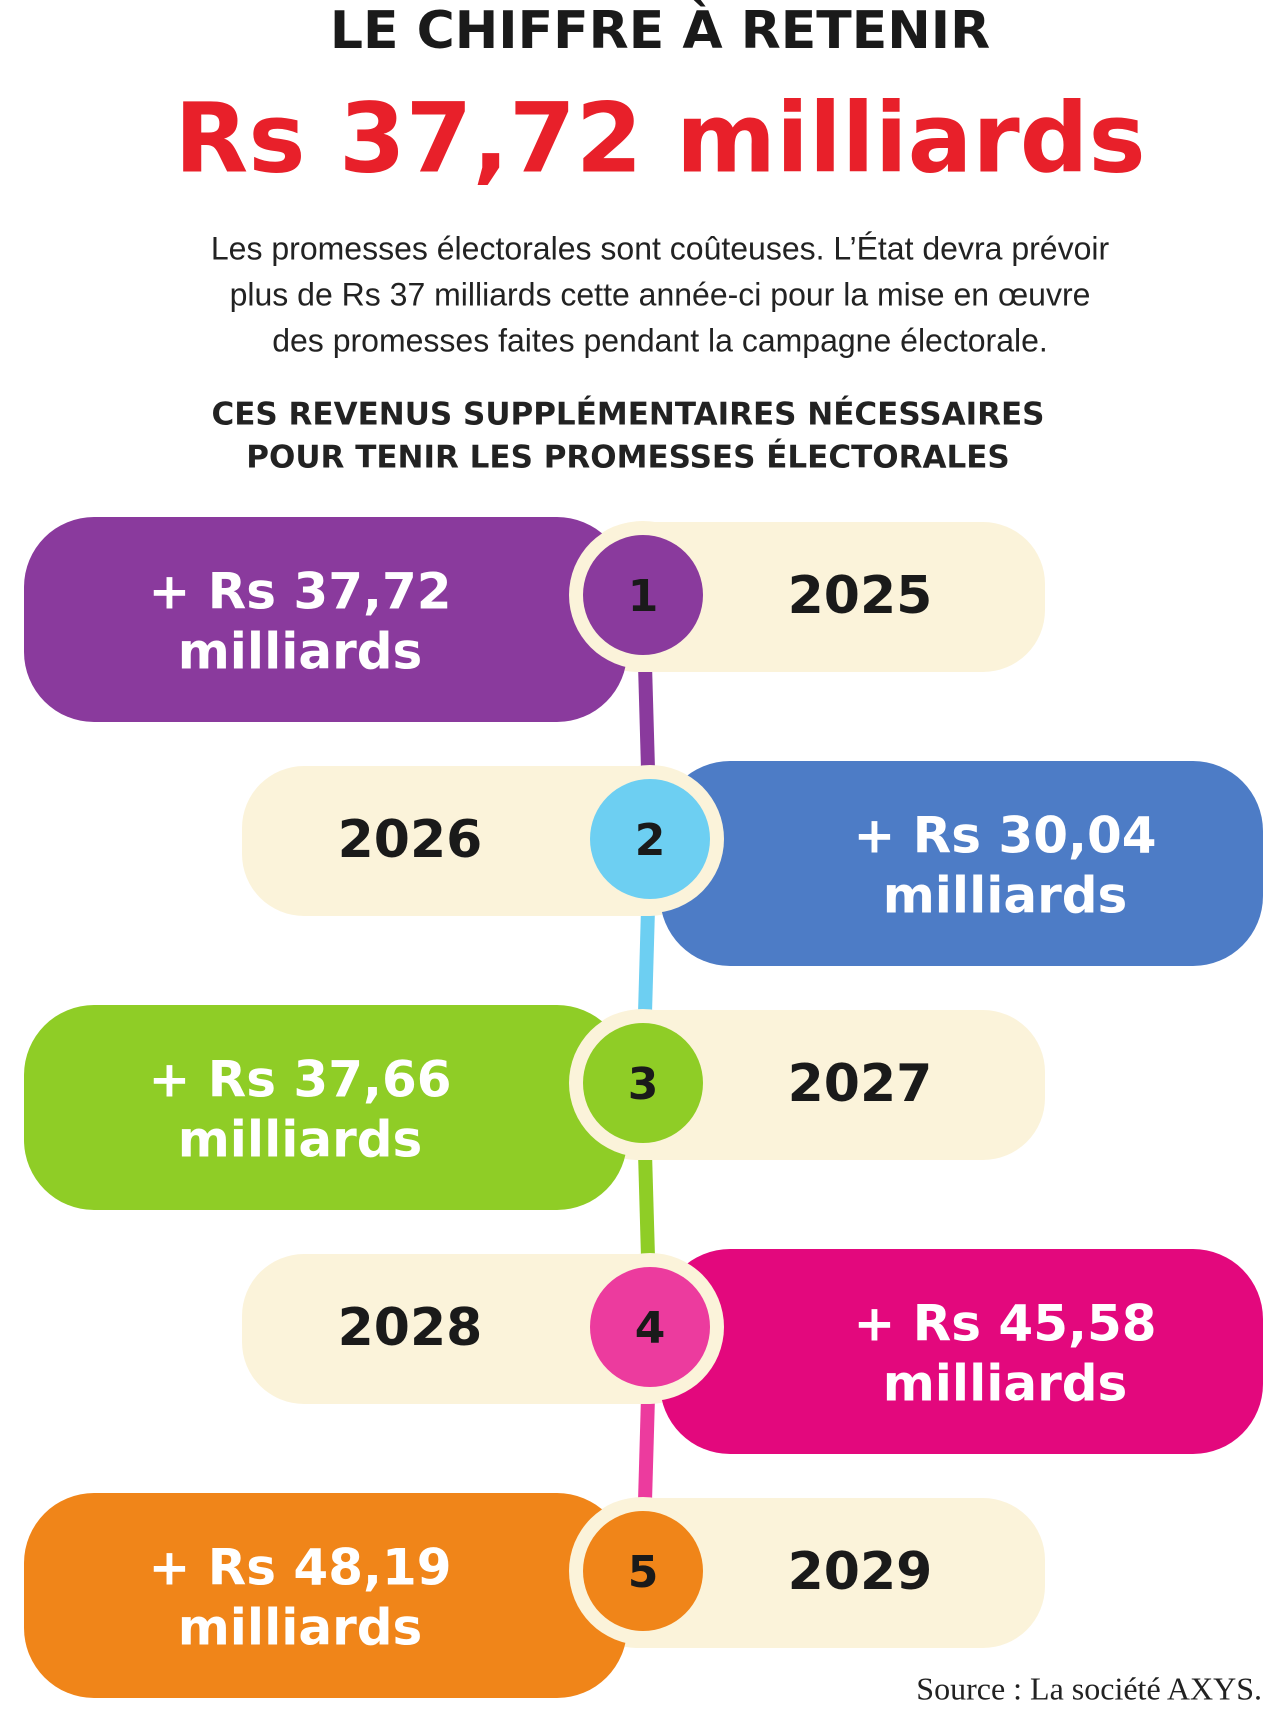 The width and height of the screenshot is (1280, 1712). I want to click on number: 3, so click(643, 1084).